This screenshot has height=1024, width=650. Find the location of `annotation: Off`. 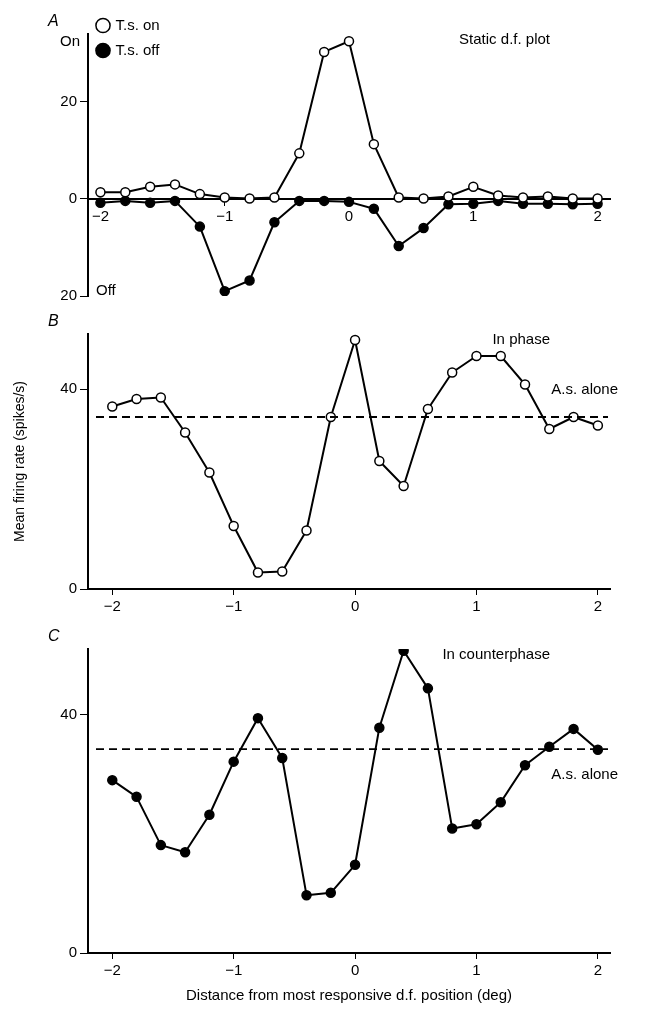

annotation: Off is located at coordinates (106, 289).